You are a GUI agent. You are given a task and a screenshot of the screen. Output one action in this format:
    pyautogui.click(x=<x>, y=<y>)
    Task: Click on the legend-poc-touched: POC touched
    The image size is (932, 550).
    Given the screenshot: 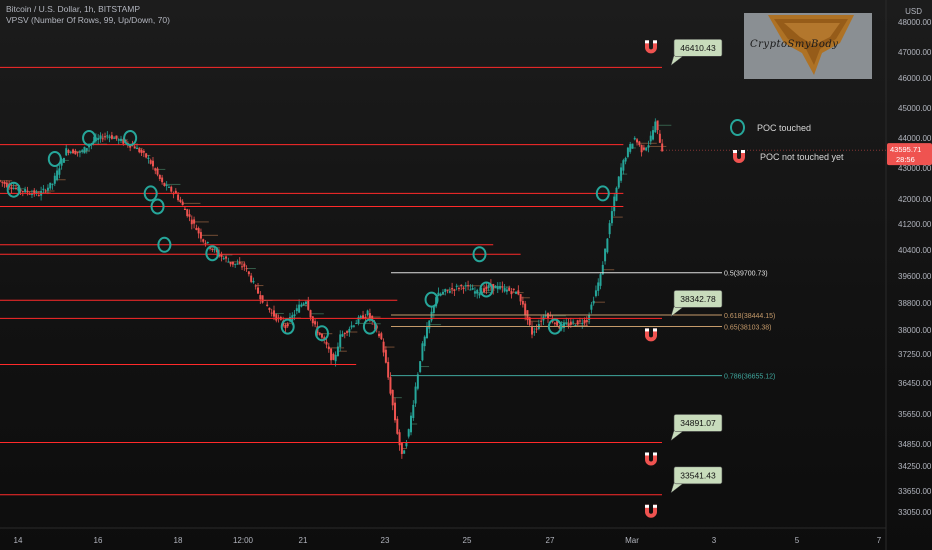 What is the action you would take?
    pyautogui.click(x=770, y=127)
    